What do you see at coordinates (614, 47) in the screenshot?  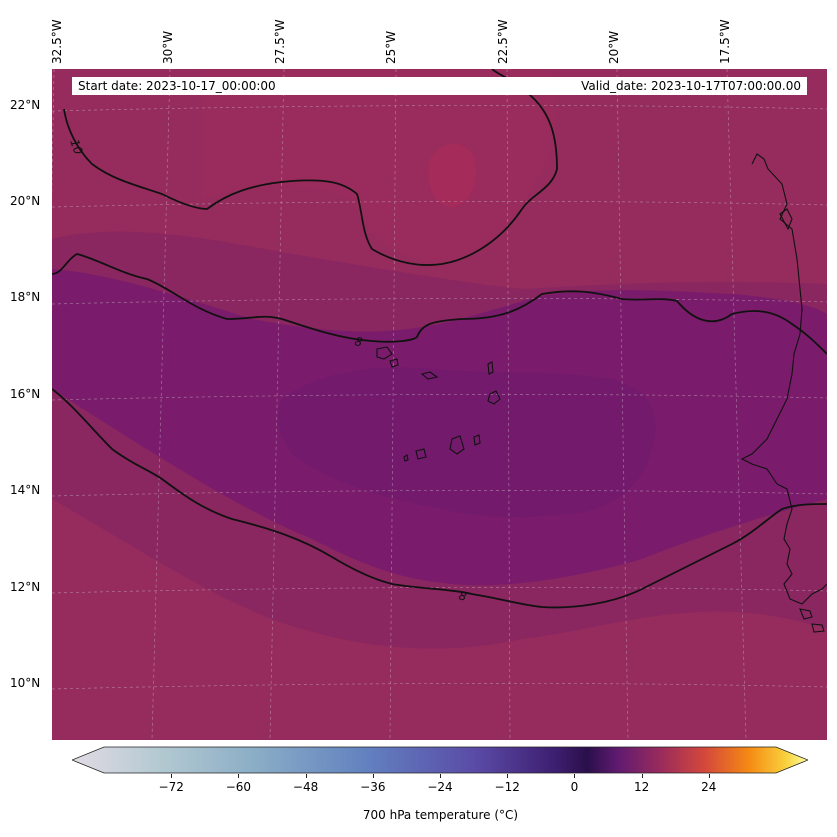 I see `lon-label-20w: 20°W` at bounding box center [614, 47].